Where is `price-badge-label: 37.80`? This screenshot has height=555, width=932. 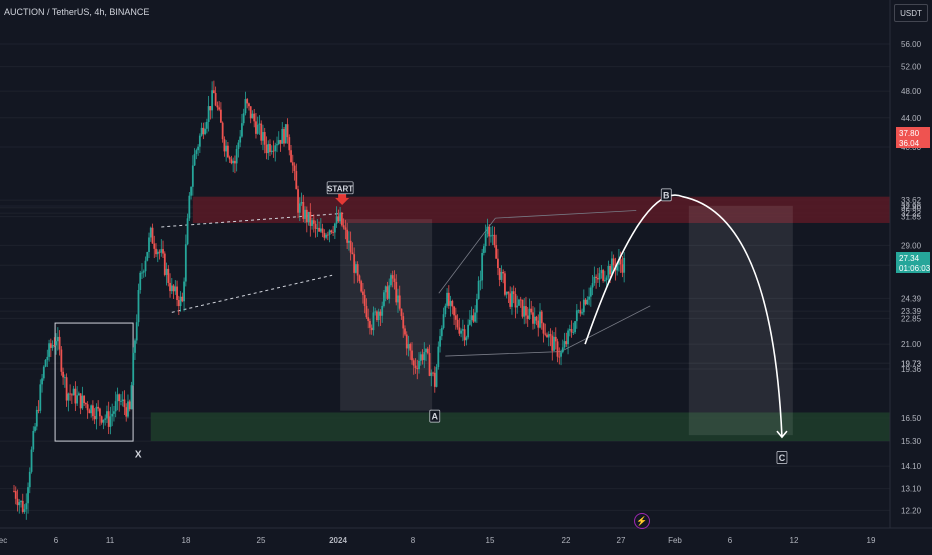
price-badge-label: 37.80 is located at coordinates (909, 133).